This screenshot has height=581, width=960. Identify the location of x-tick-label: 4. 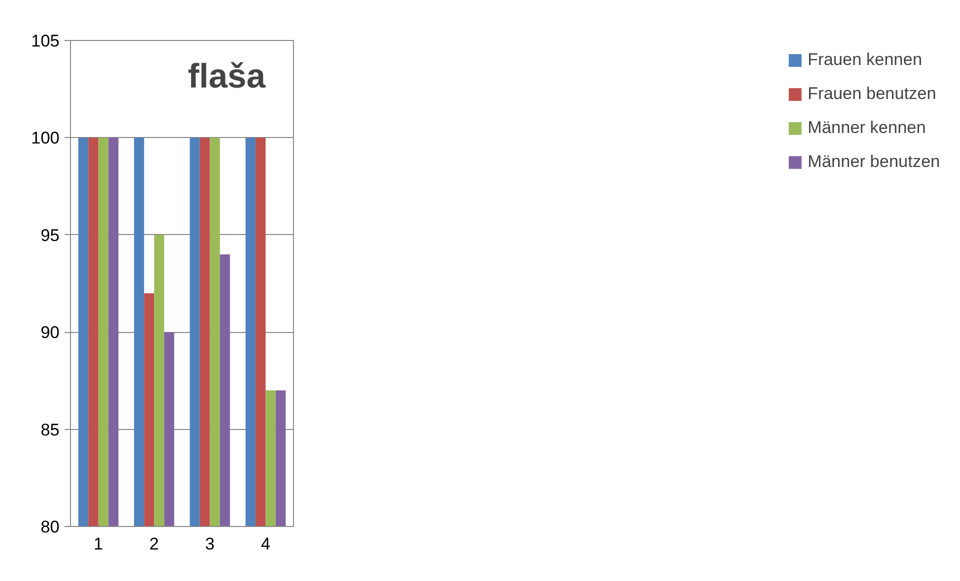
(265, 544).